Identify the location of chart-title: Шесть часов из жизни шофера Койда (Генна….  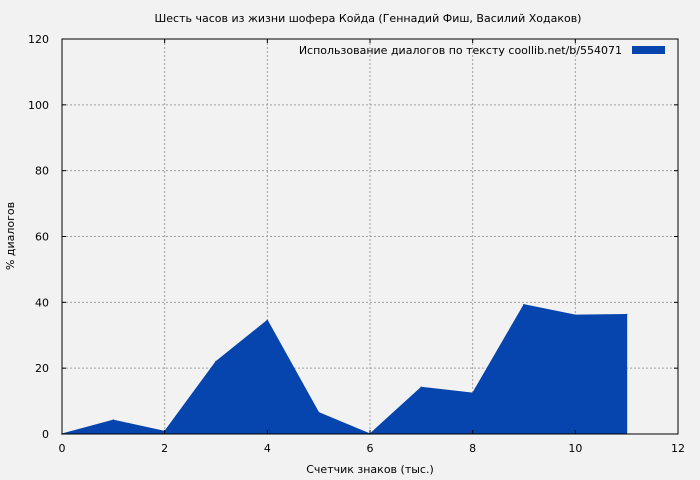
(368, 18).